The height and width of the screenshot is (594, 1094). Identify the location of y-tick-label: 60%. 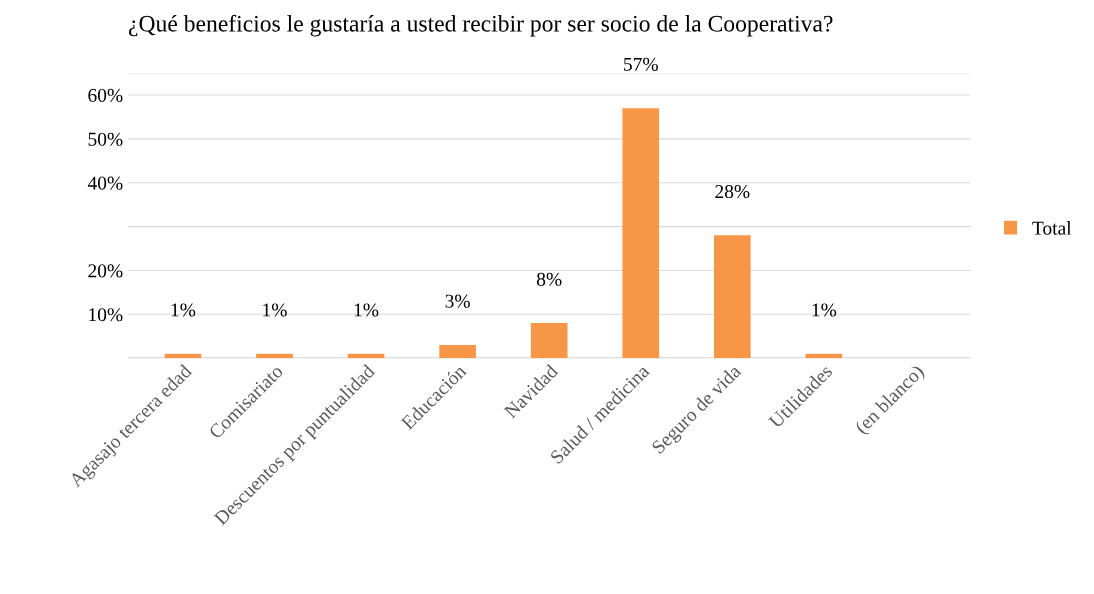
(105, 95).